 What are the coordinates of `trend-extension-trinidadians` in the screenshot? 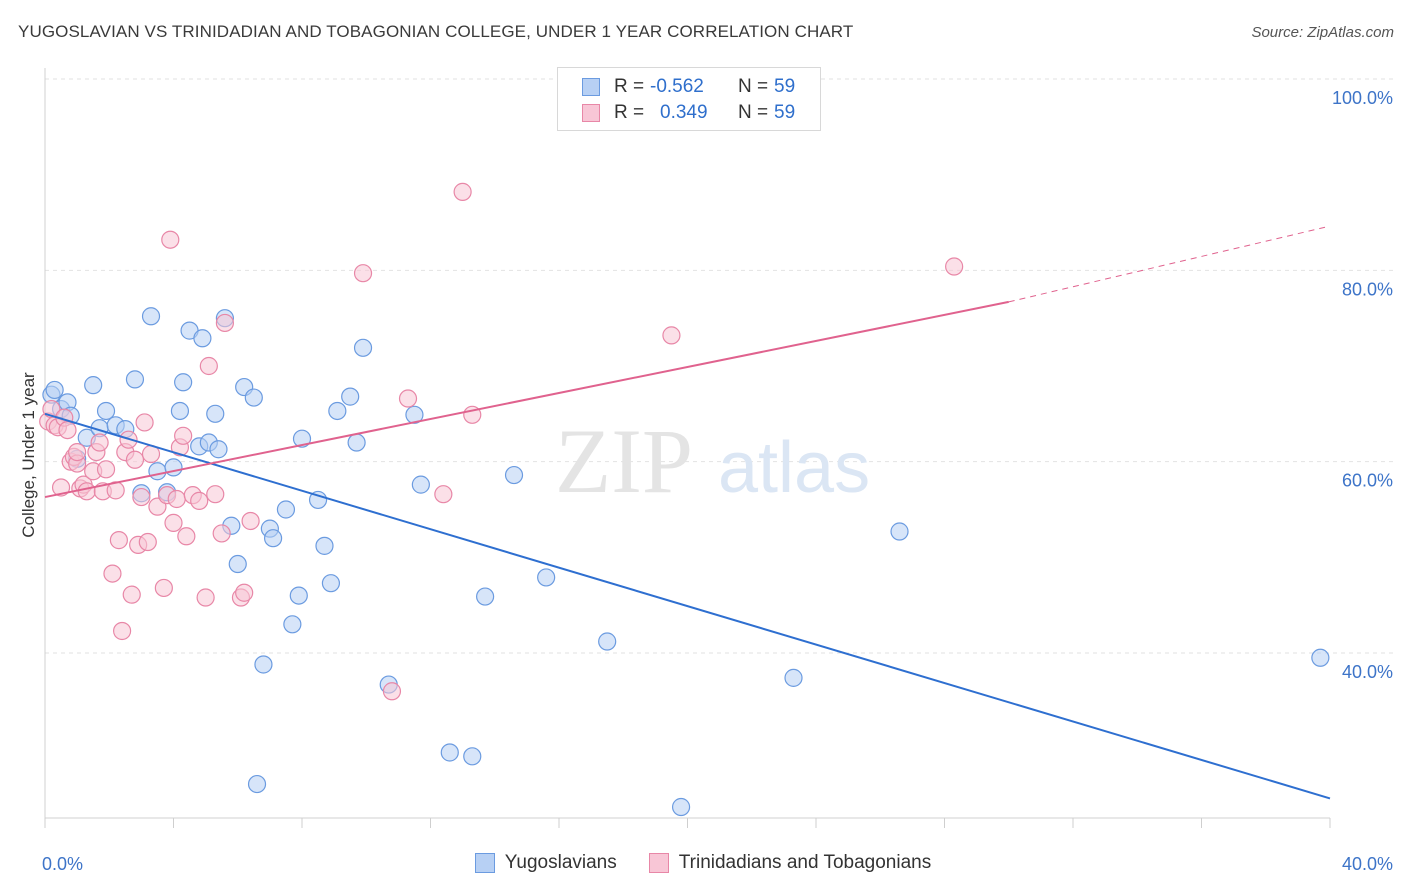 It's located at (1167, 264).